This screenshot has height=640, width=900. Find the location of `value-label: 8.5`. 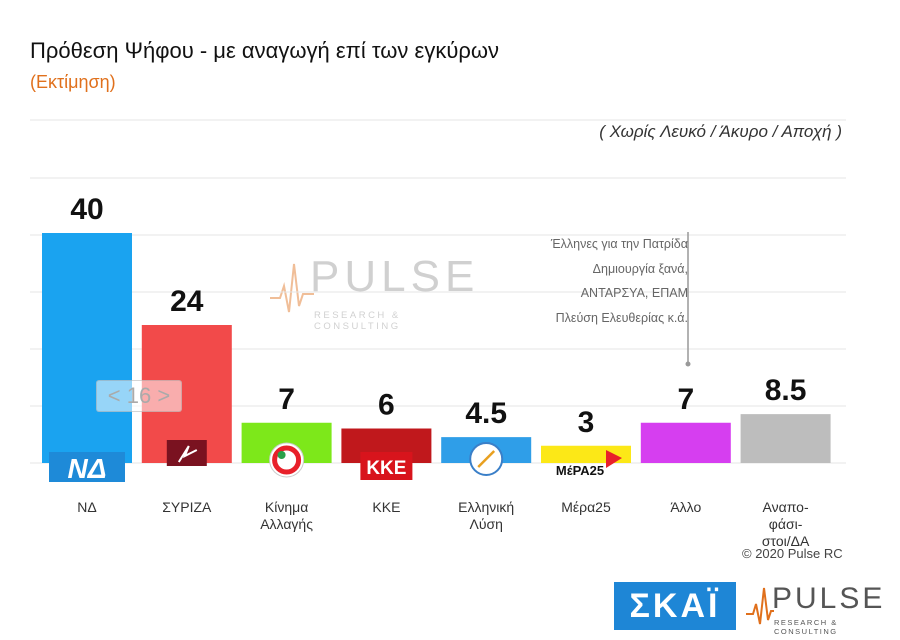

value-label: 8.5 is located at coordinates (786, 390).